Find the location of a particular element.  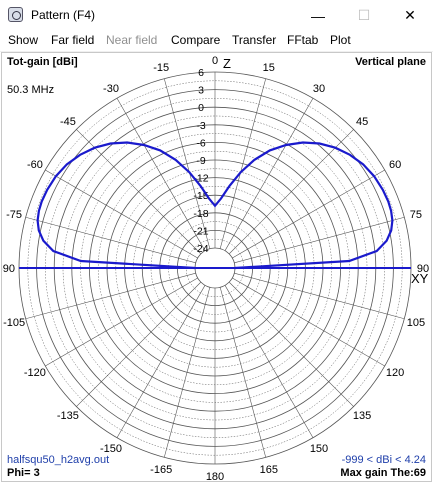

close-button: ✕ is located at coordinates (410, 15).